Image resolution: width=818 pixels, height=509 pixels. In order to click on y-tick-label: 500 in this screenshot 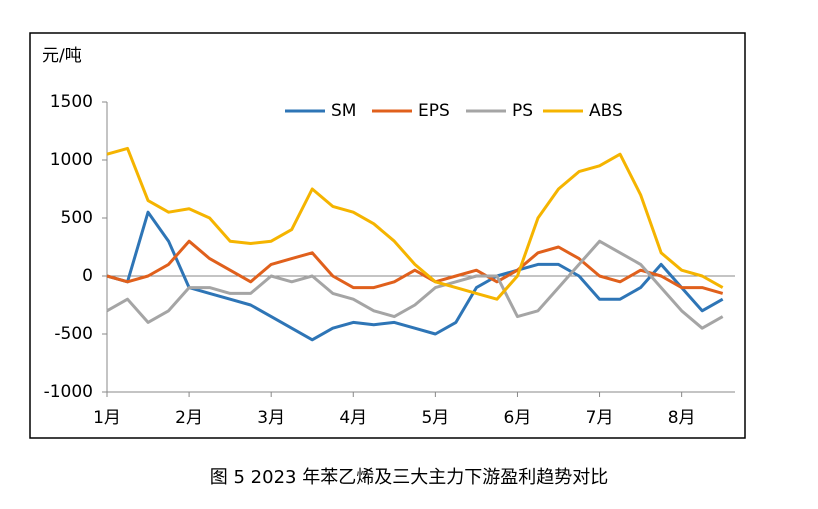, I will do `click(77, 218)`.